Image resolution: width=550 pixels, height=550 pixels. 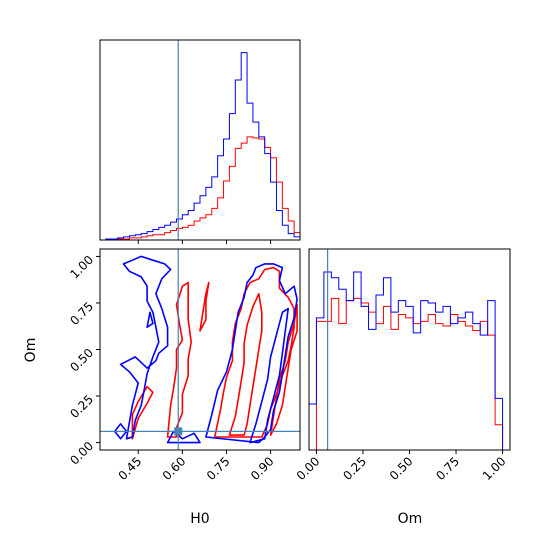 I want to click on h0-histogram-panel, so click(x=200, y=141).